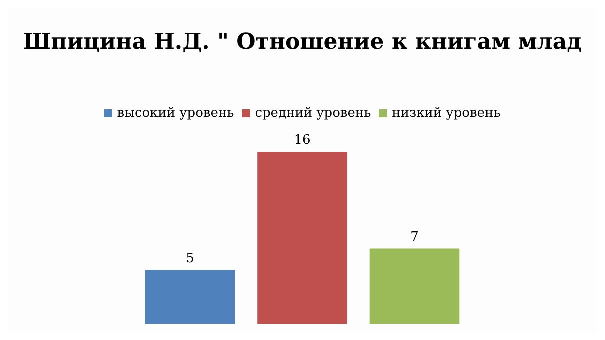 Image resolution: width=605 pixels, height=340 pixels. Describe the element at coordinates (414, 237) in the screenshot. I see `data-label: 7` at that location.